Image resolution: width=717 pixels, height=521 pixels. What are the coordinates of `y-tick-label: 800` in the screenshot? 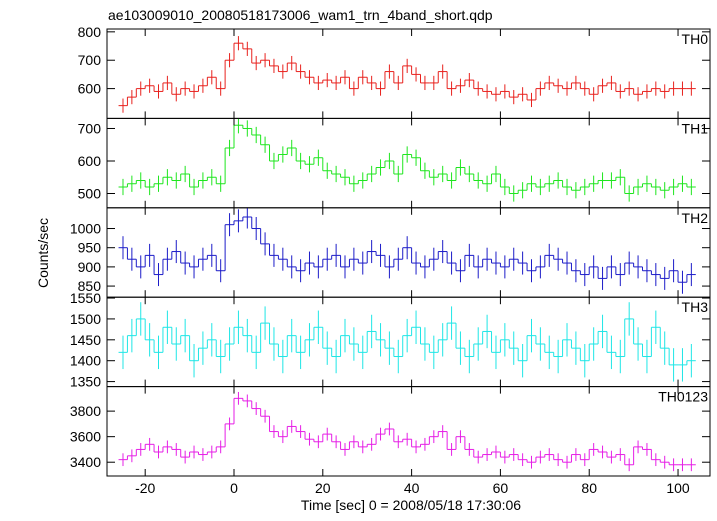 It's located at (90, 32).